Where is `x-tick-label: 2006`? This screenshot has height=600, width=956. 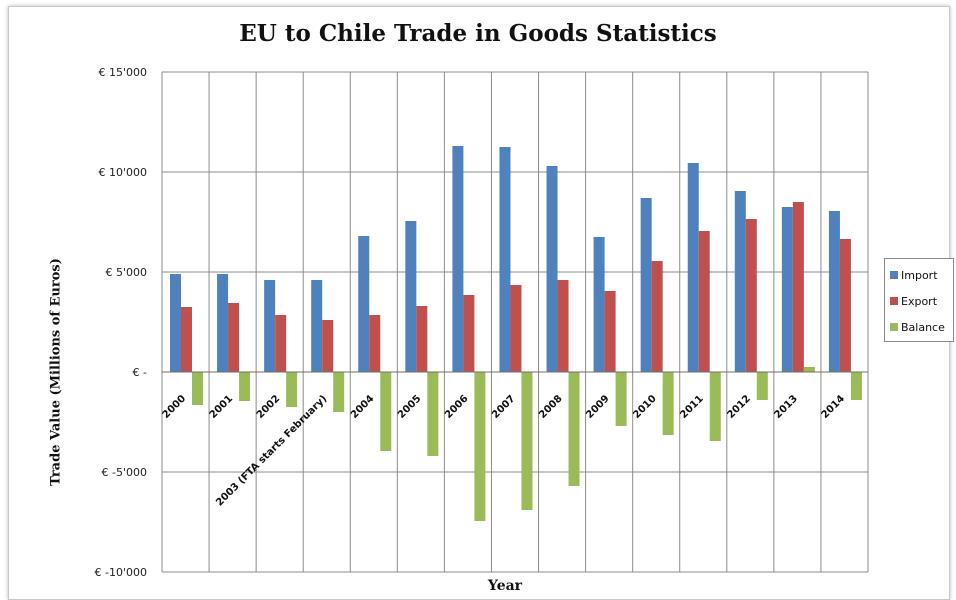
x-tick-label: 2006 is located at coordinates (456, 406).